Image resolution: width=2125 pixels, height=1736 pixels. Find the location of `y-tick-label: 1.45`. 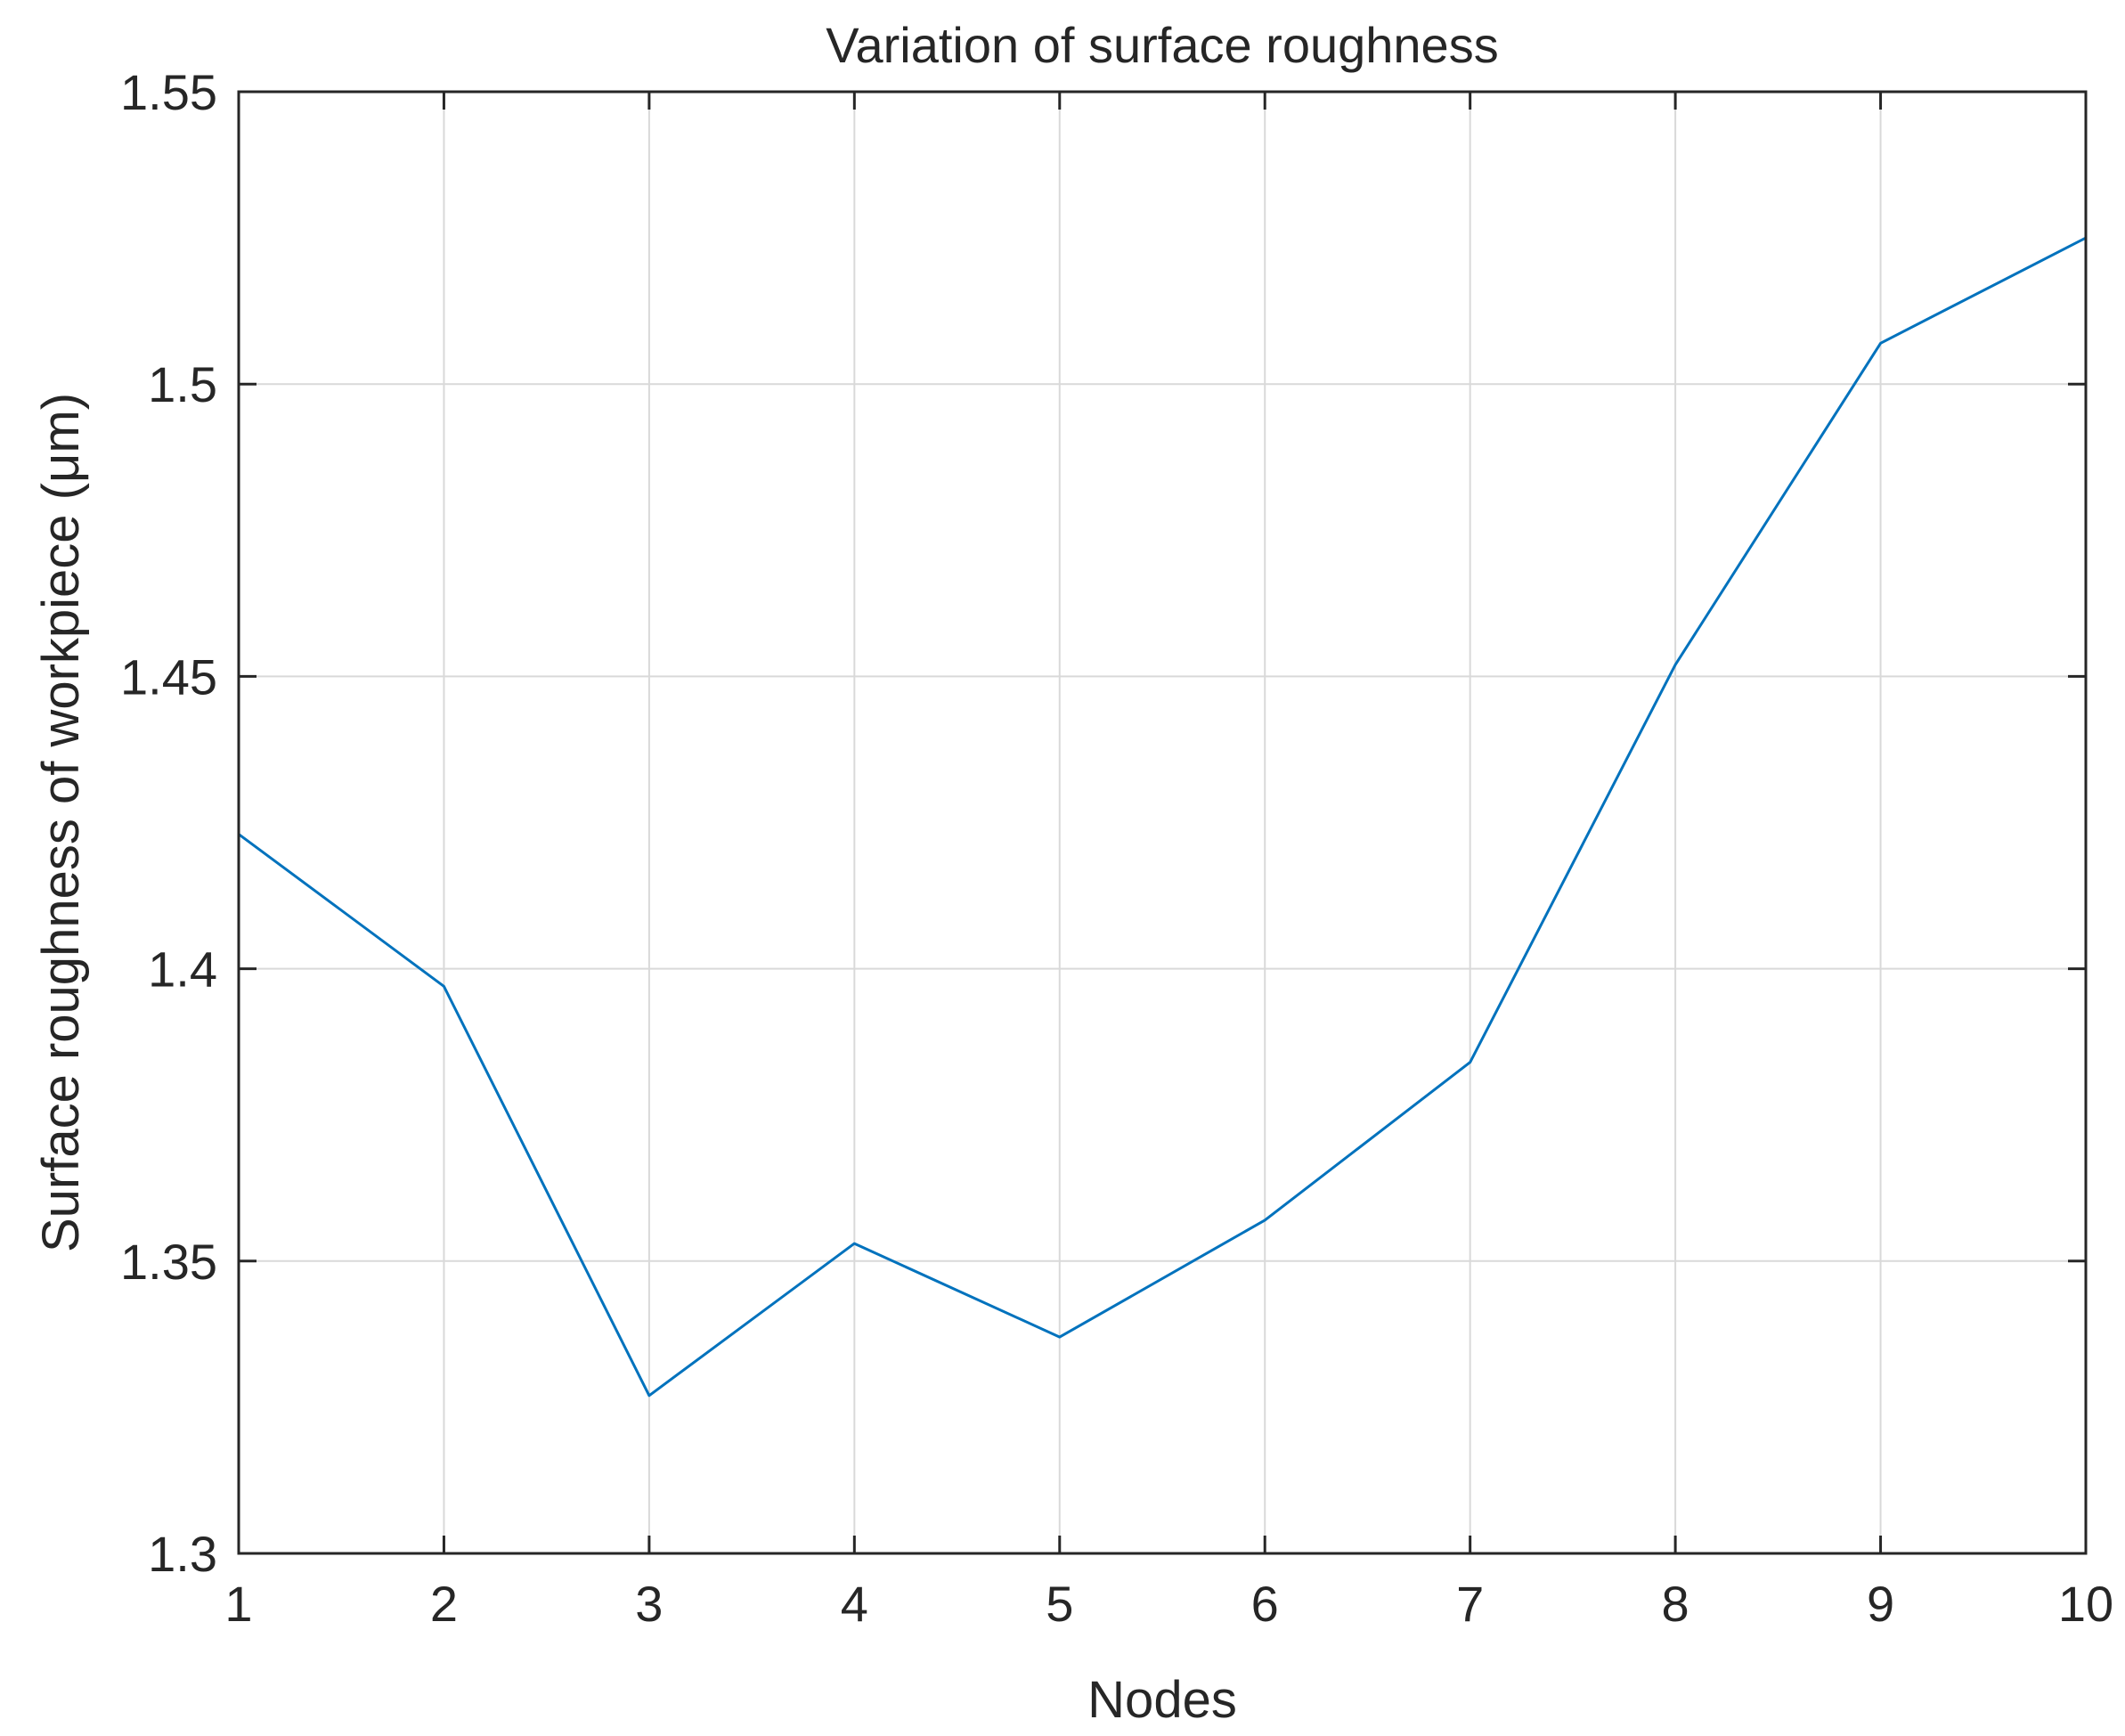

y-tick-label: 1.45 is located at coordinates (168, 677).